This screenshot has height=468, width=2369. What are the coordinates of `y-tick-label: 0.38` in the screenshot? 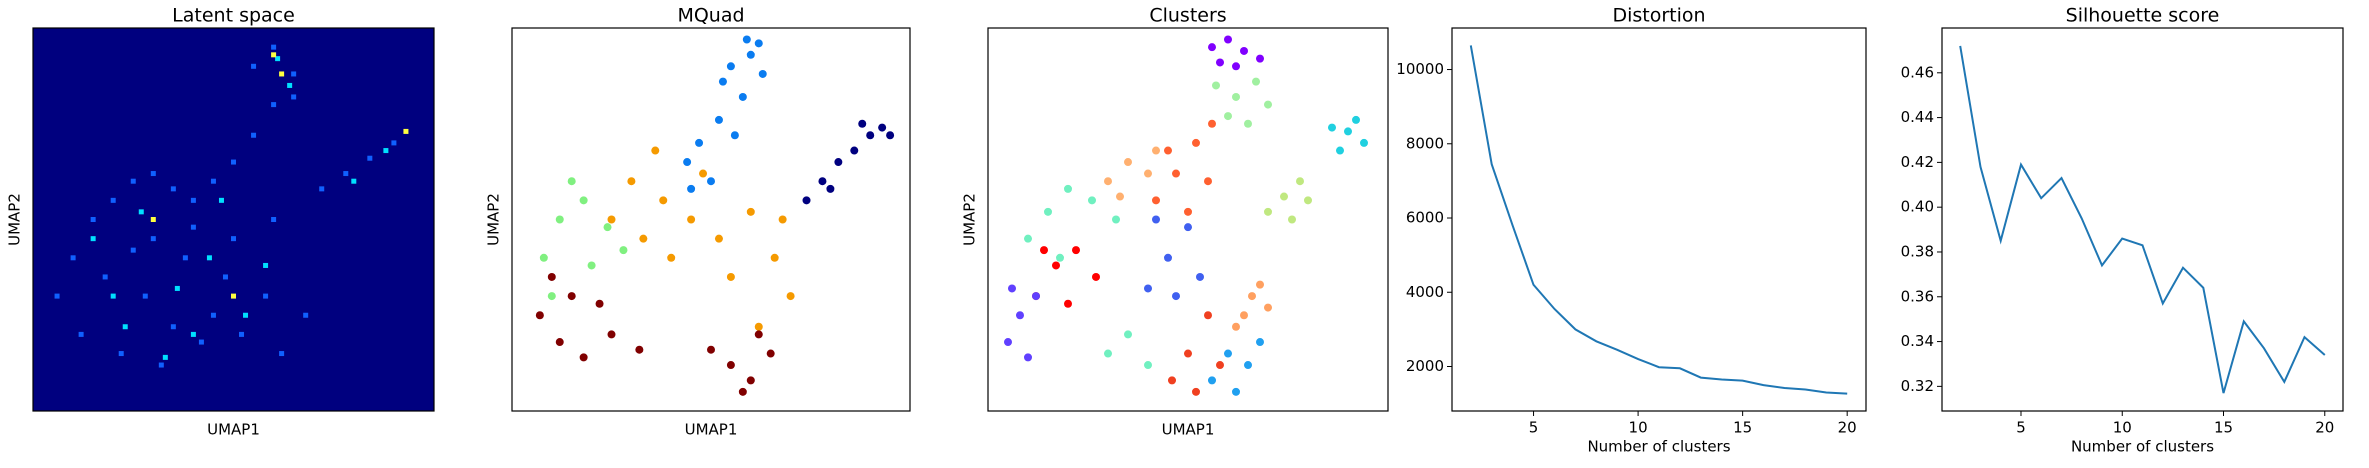 It's located at (1917, 251).